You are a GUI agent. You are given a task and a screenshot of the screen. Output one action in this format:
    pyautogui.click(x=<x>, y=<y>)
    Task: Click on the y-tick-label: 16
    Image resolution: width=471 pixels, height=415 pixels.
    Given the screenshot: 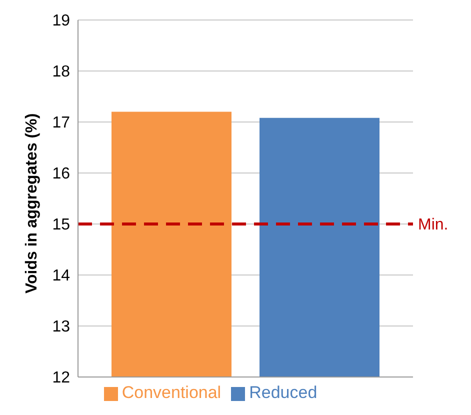 What is the action you would take?
    pyautogui.click(x=61, y=174)
    